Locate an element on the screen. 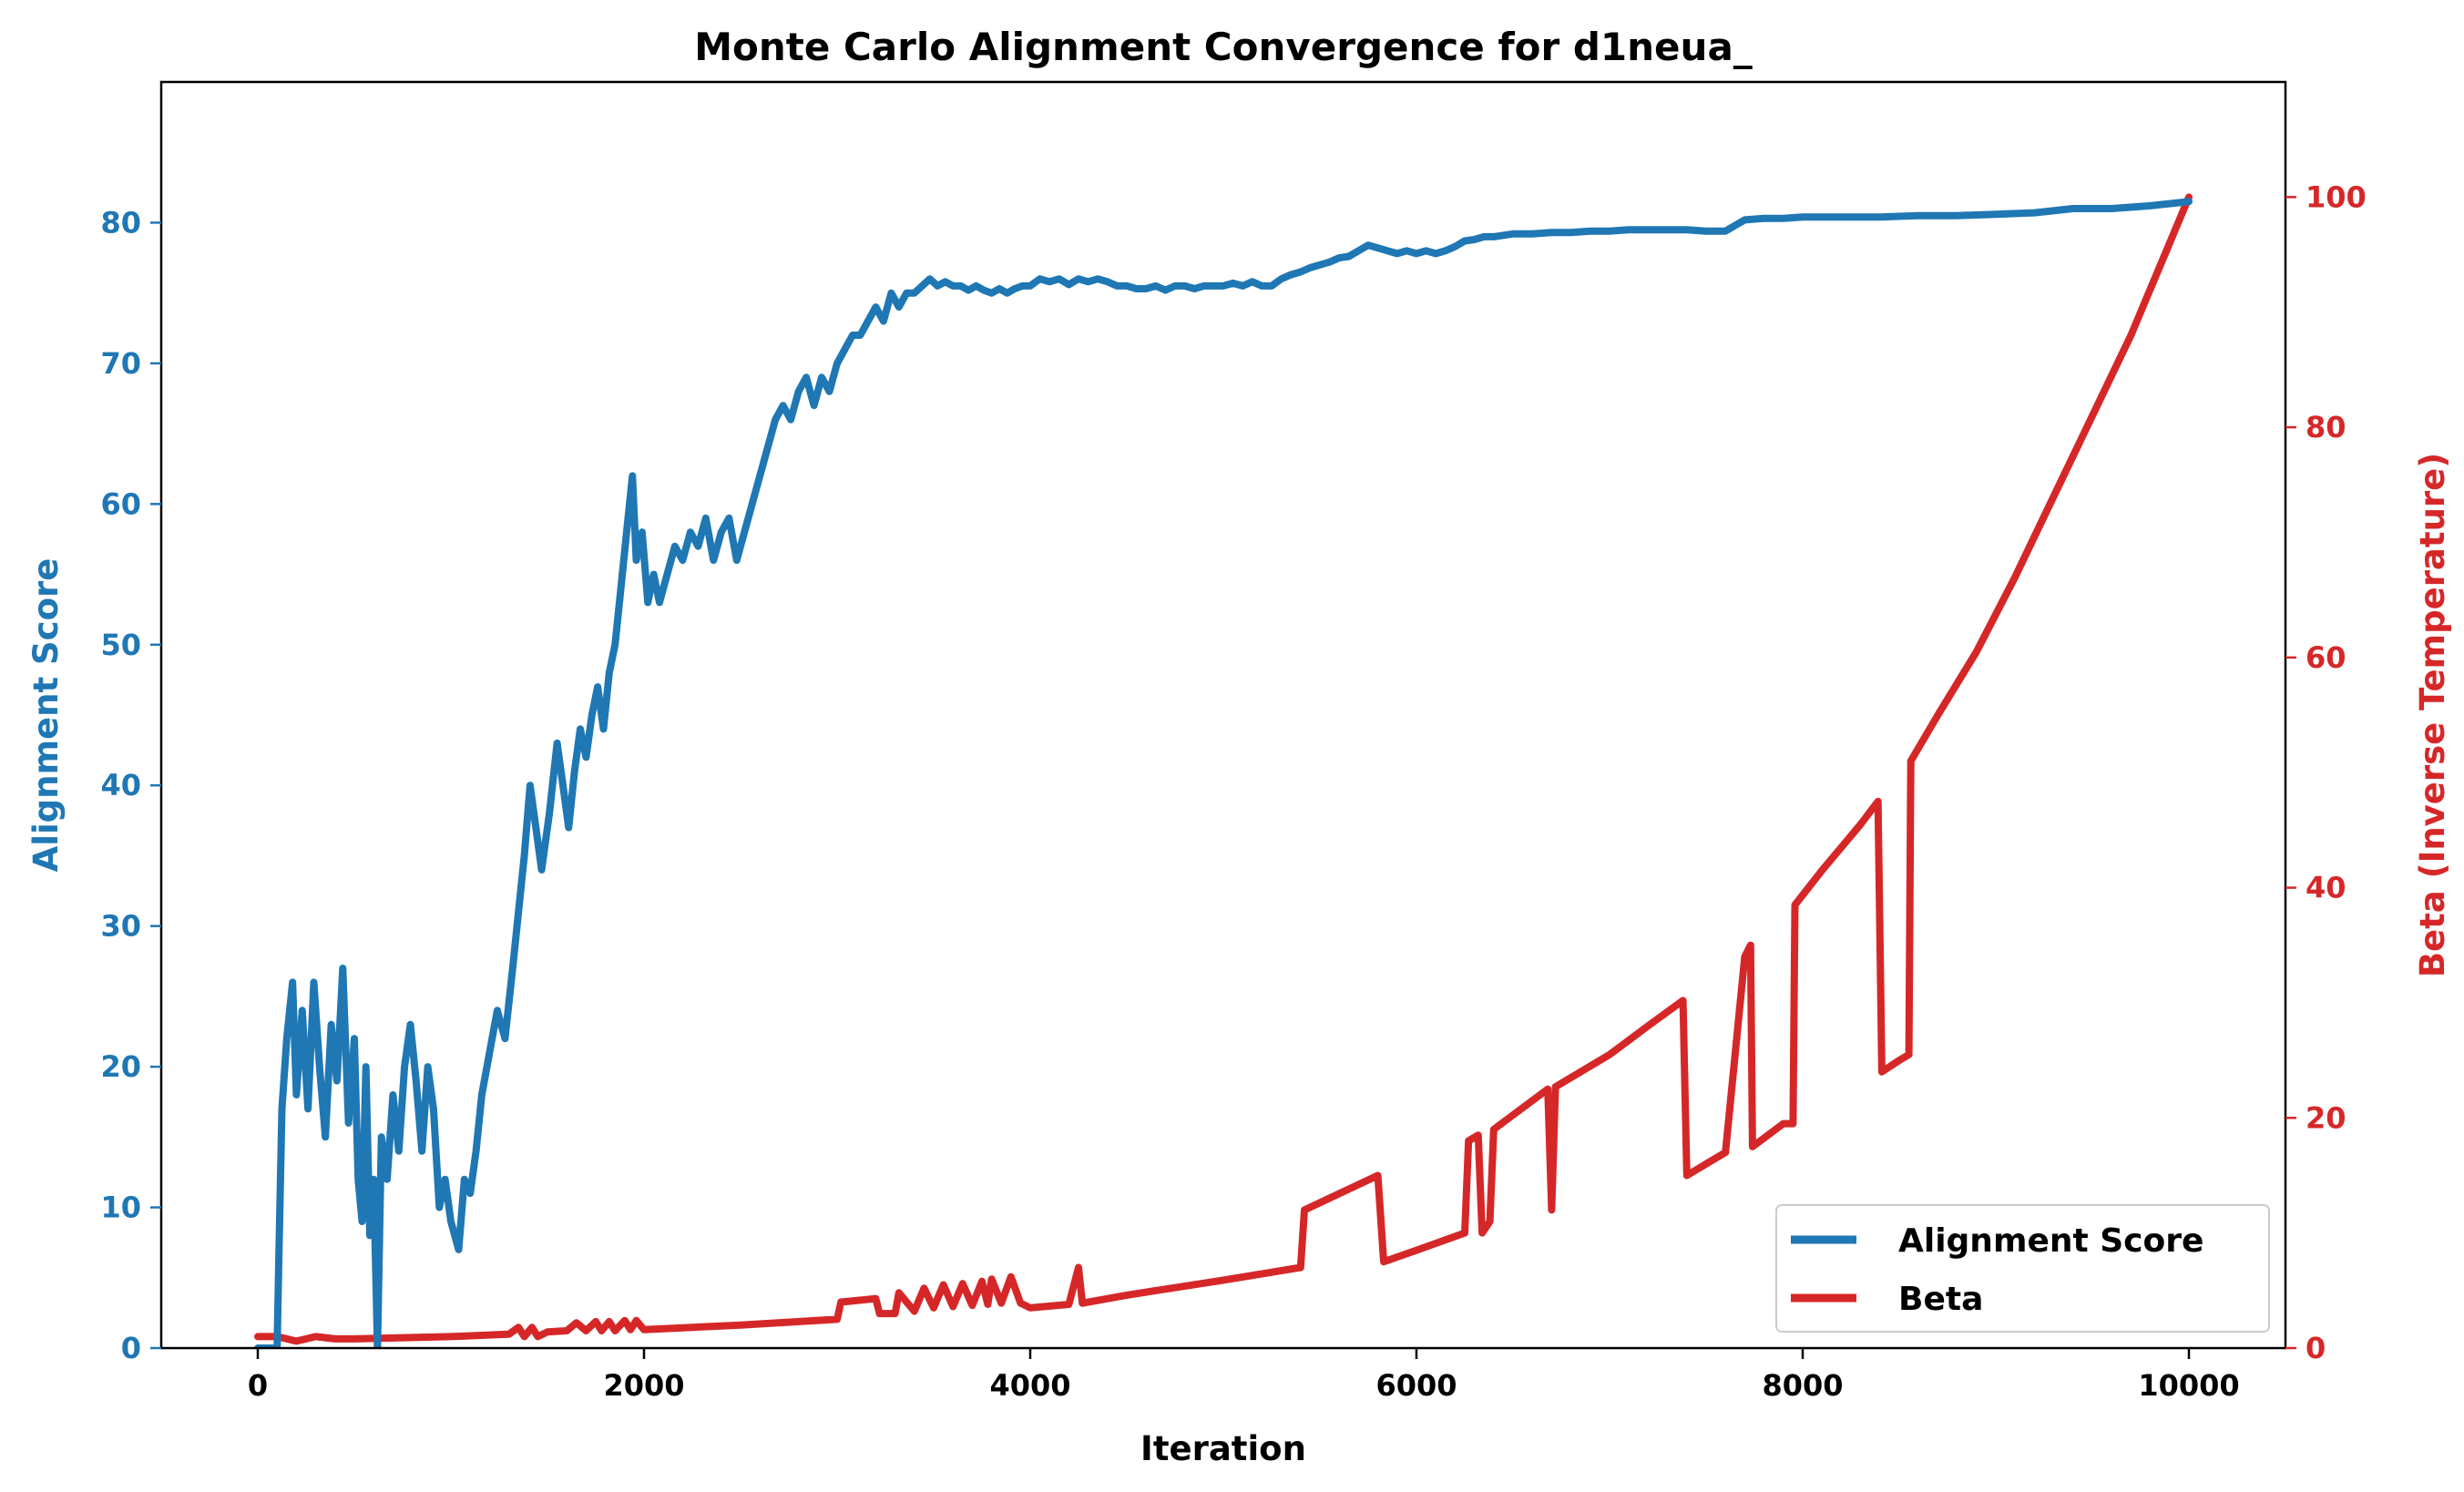  legend-box is located at coordinates (2022, 1268).